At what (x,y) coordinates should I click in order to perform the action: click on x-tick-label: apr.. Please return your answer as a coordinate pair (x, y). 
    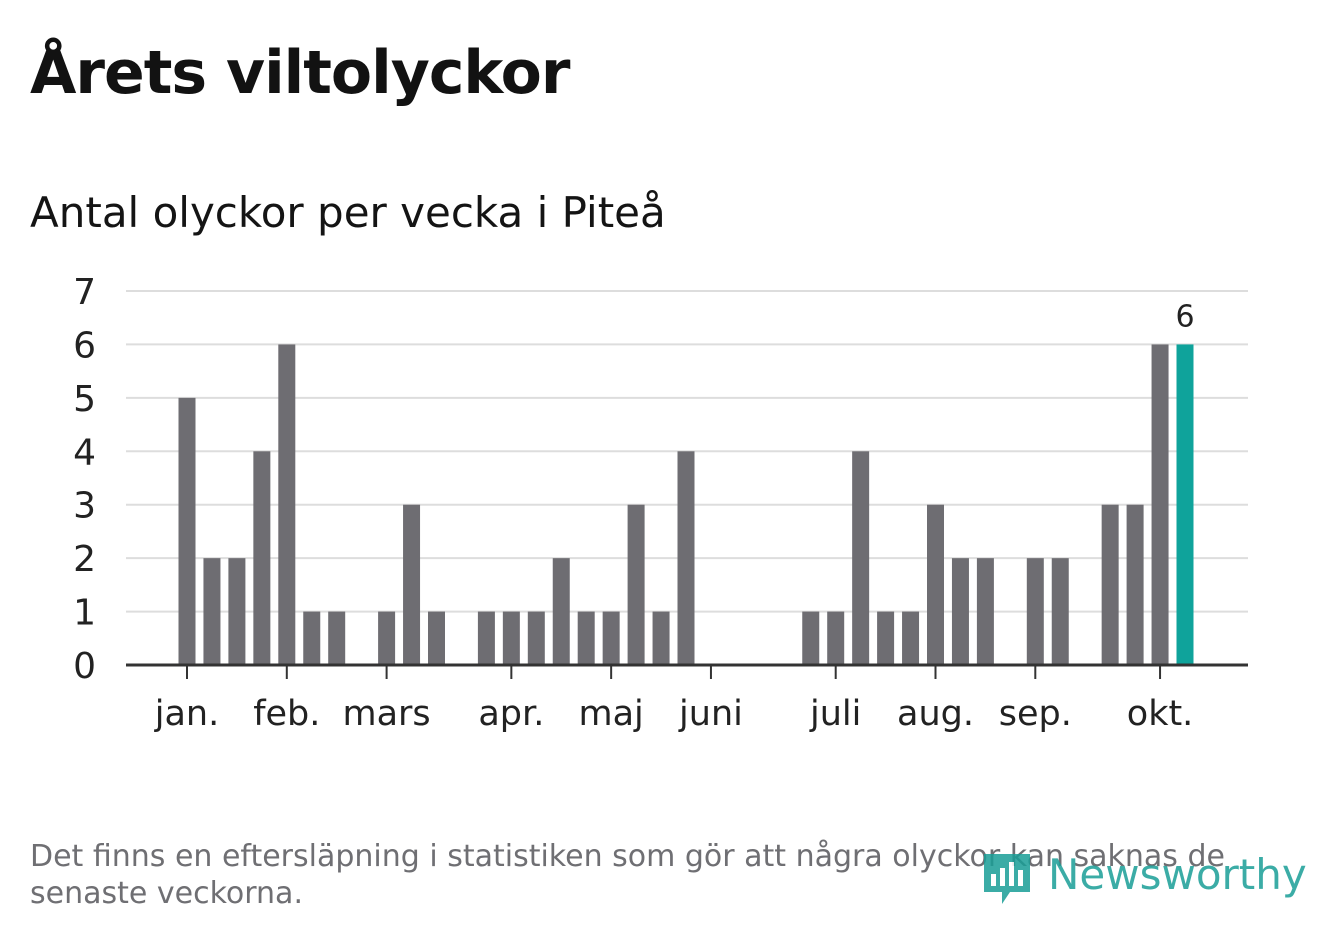
    Looking at the image, I should click on (511, 714).